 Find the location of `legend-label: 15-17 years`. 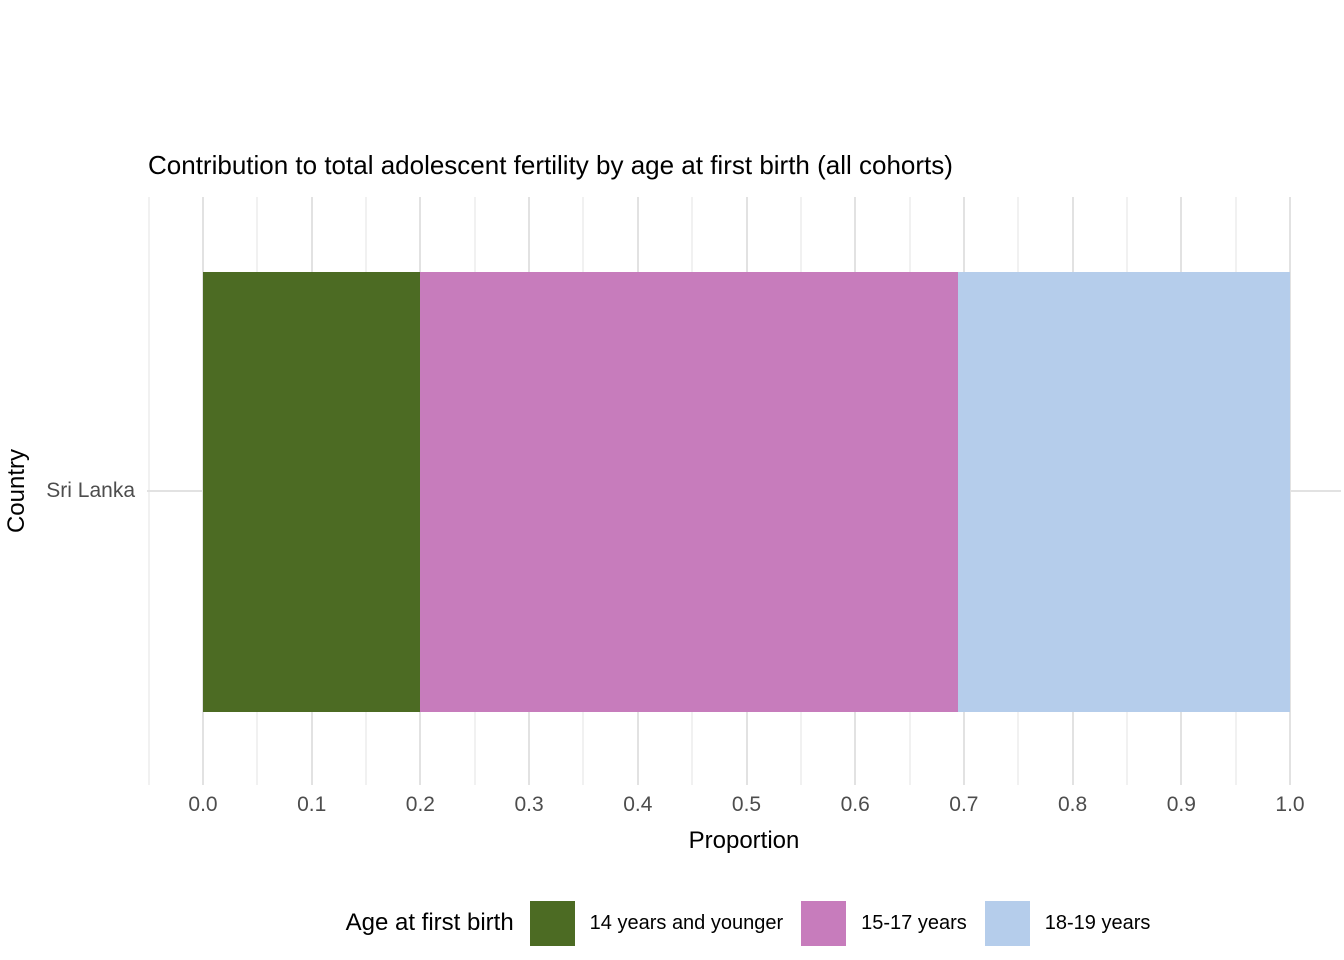

legend-label: 15-17 years is located at coordinates (914, 922).